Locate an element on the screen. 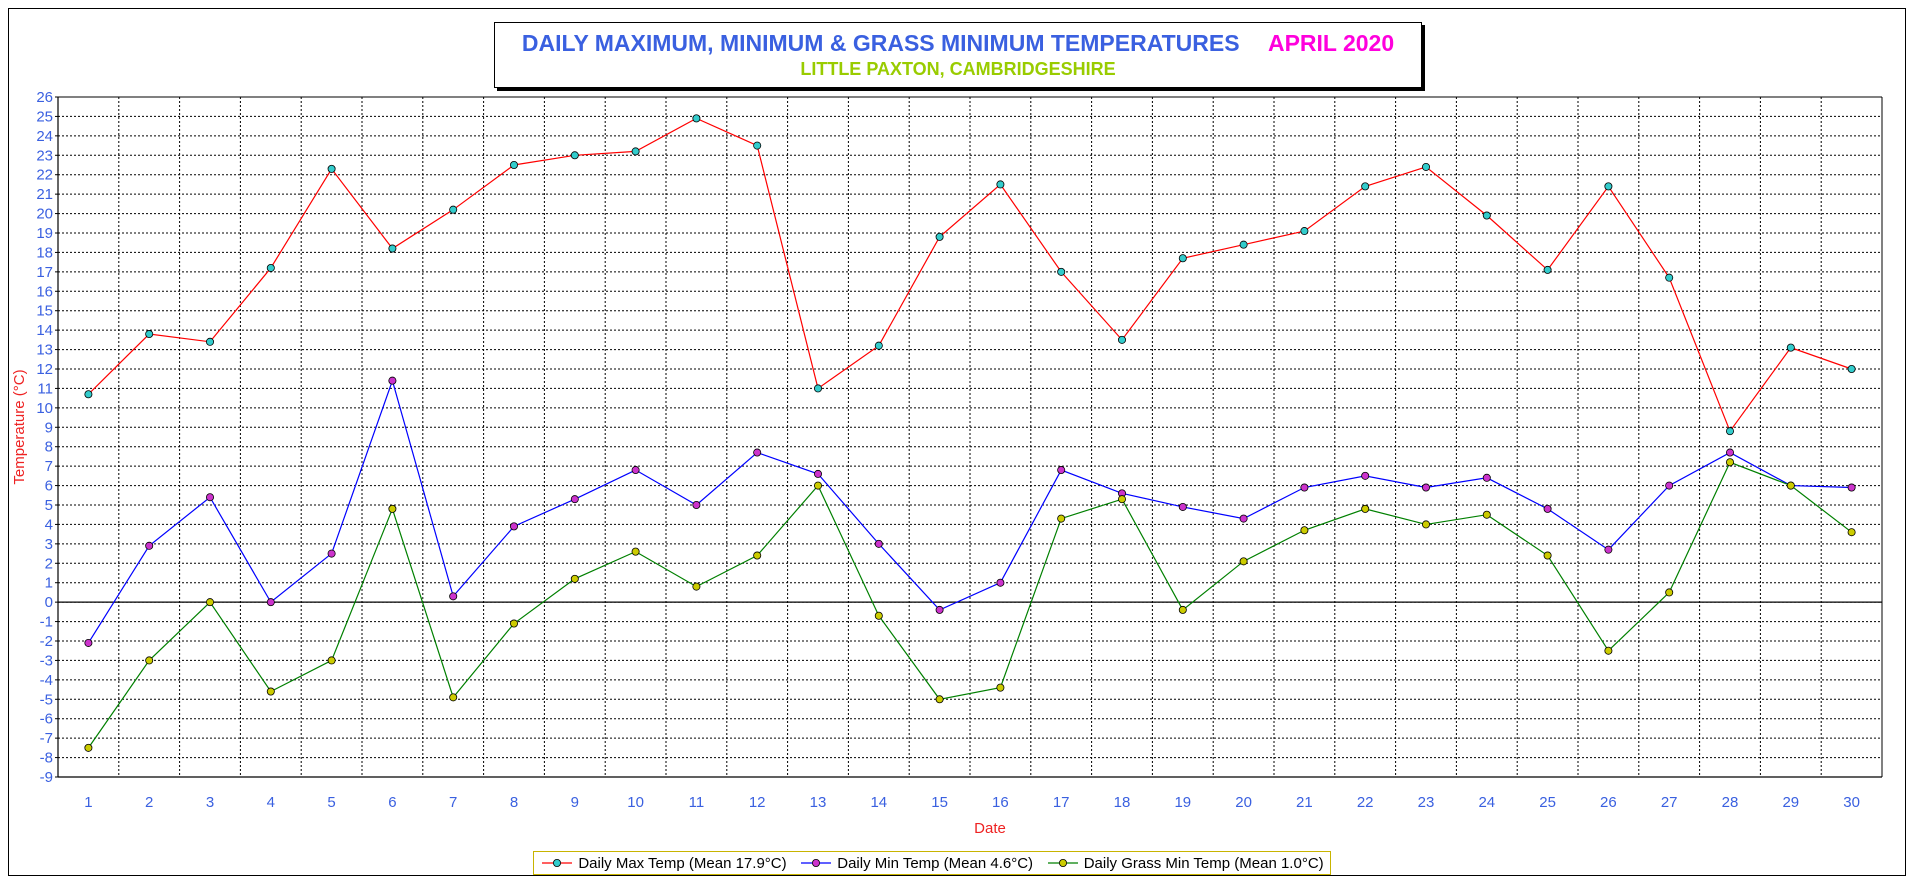  x-tick-label: 5 is located at coordinates (331, 802).